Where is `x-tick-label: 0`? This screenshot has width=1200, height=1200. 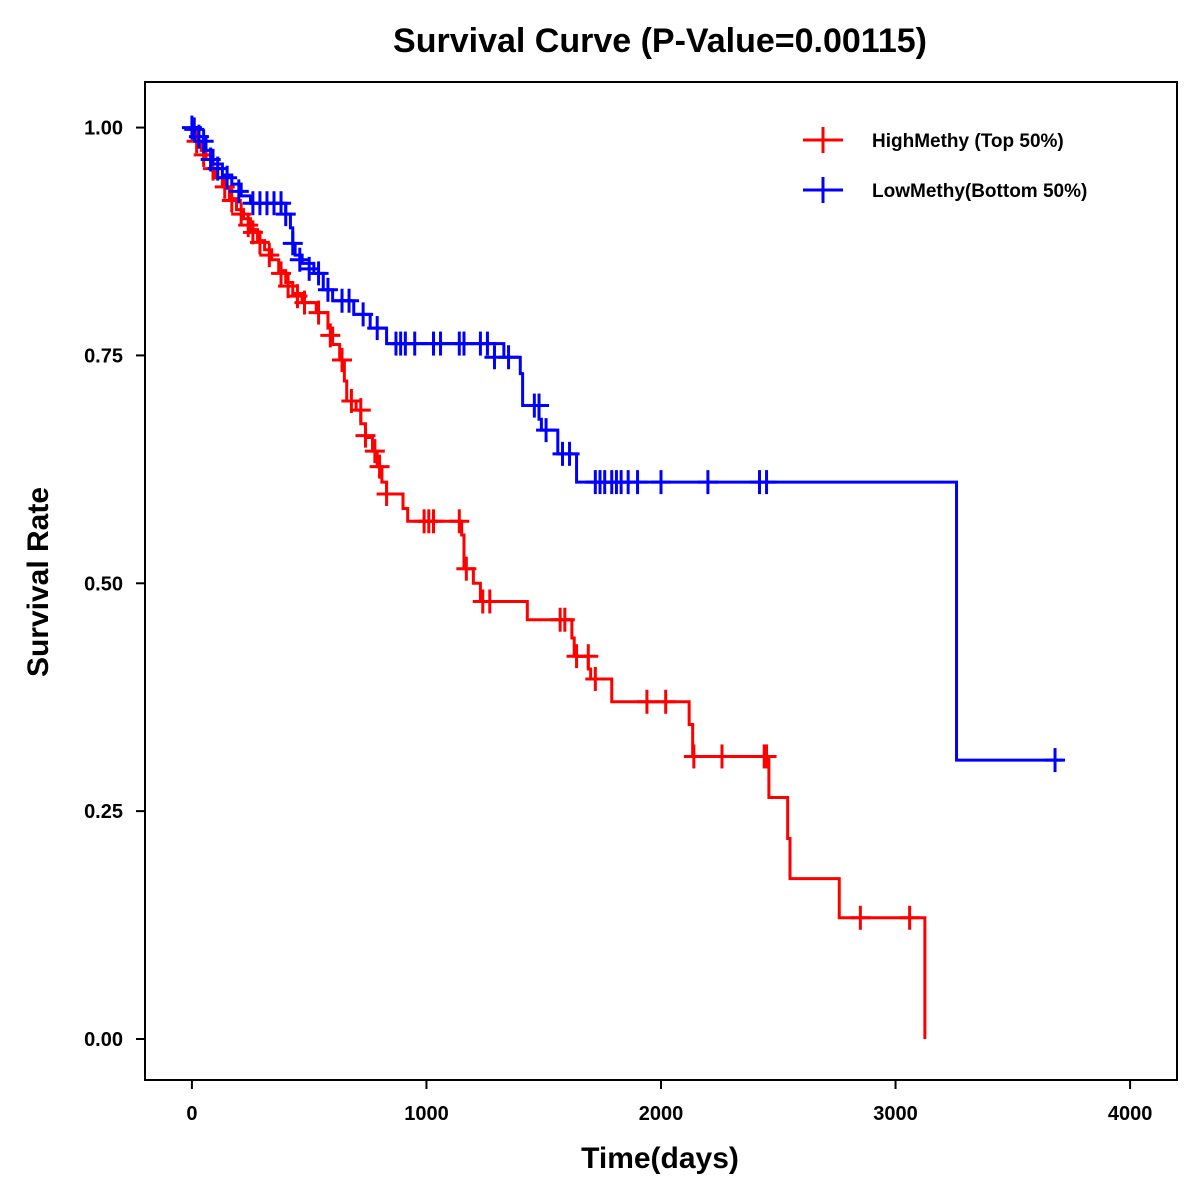
x-tick-label: 0 is located at coordinates (191, 1114).